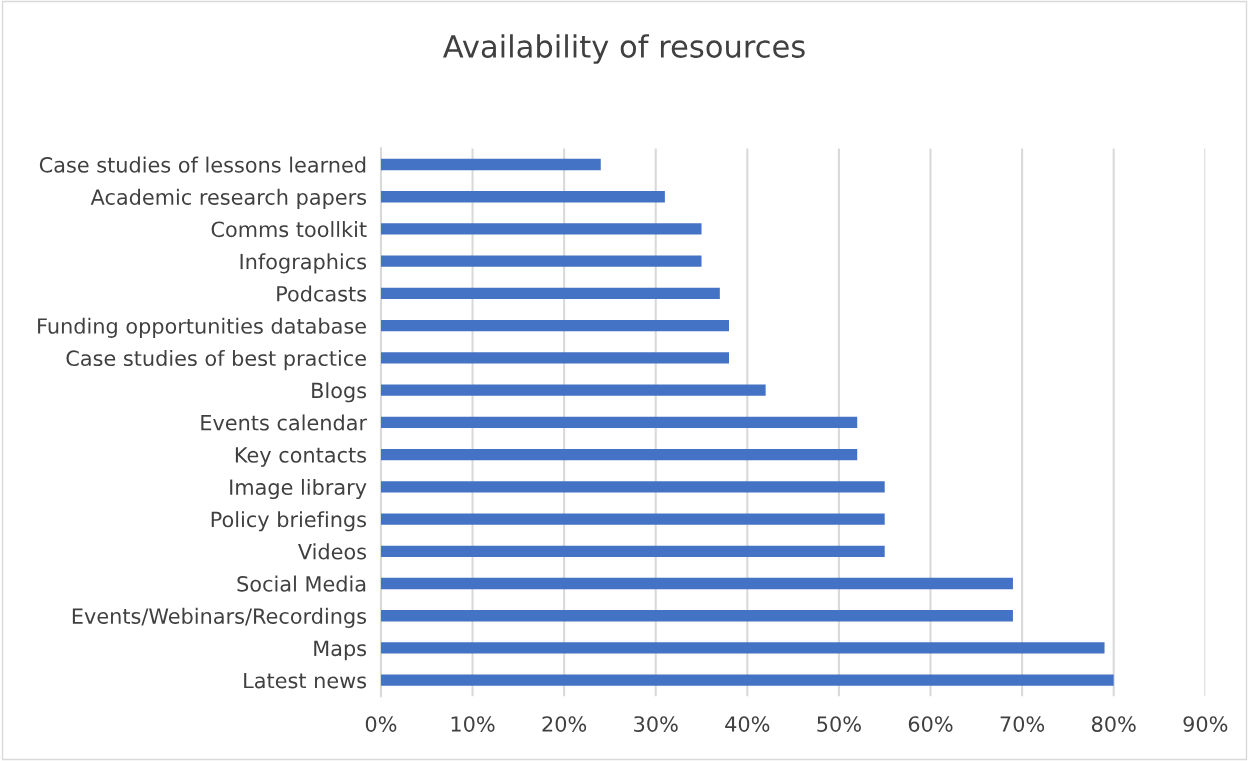 This screenshot has width=1249, height=761. I want to click on y-tick-label: Events/Webinars/Recordings, so click(219, 617).